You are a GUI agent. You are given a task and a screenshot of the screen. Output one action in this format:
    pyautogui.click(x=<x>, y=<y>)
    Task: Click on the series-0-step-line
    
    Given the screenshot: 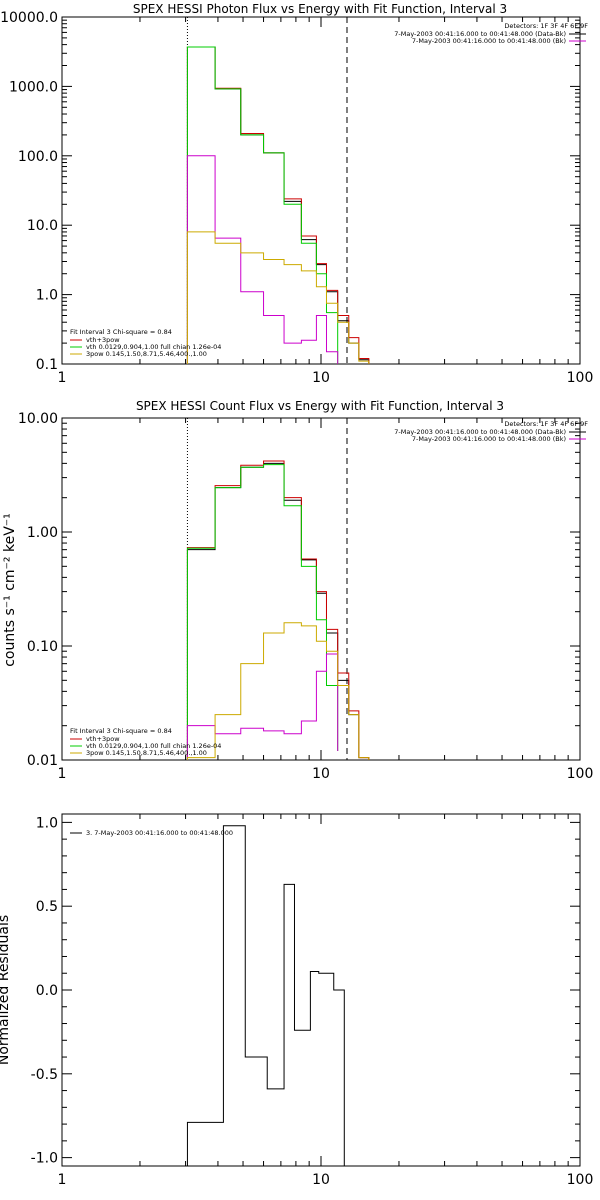 What is the action you would take?
    pyautogui.click(x=265, y=995)
    